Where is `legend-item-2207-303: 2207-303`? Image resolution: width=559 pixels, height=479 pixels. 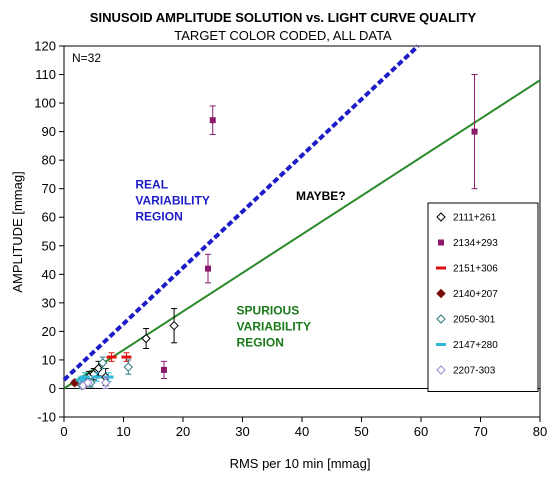
legend-item-2207-303: 2207-303 is located at coordinates (466, 371).